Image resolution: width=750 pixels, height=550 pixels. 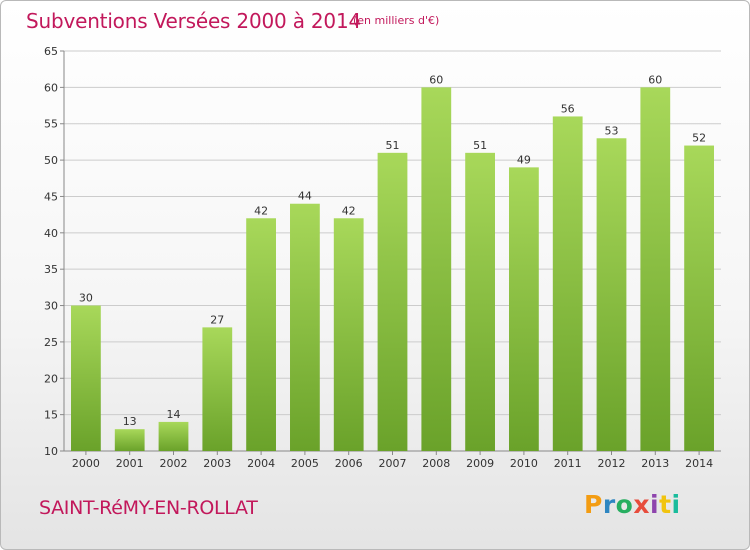 What do you see at coordinates (217, 319) in the screenshot?
I see `value-label: 27` at bounding box center [217, 319].